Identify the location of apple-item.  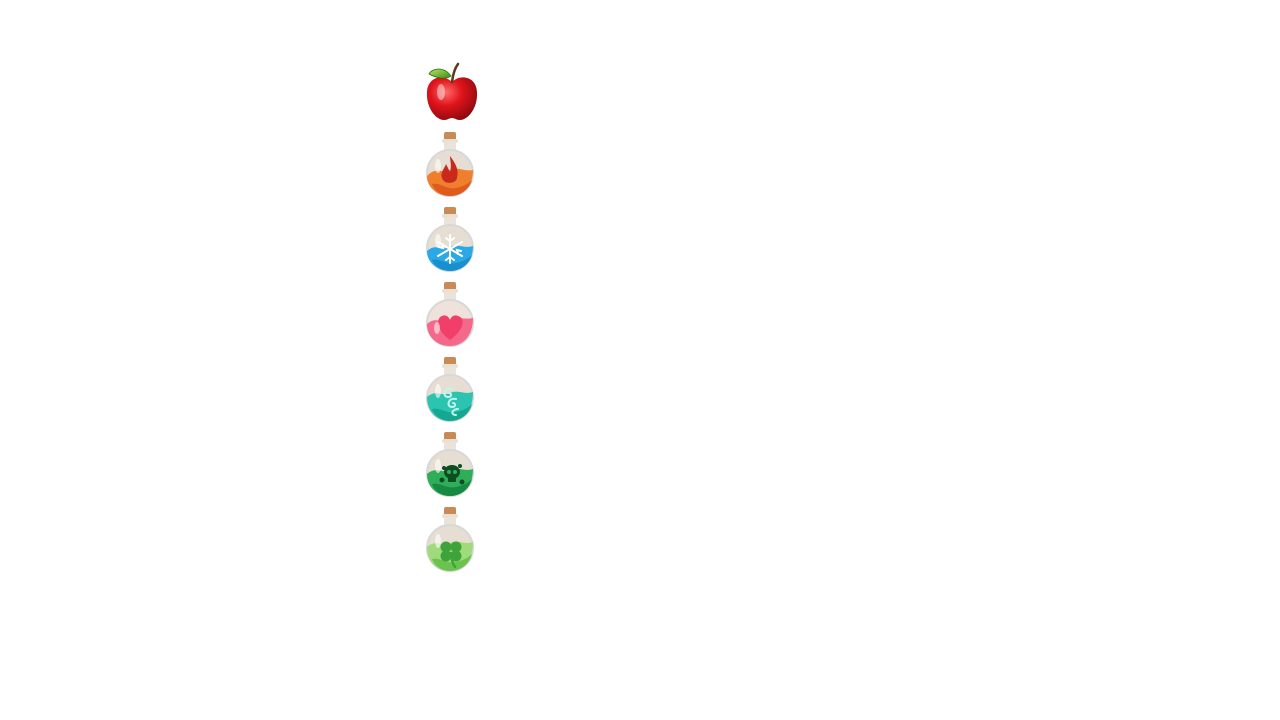
(452, 97).